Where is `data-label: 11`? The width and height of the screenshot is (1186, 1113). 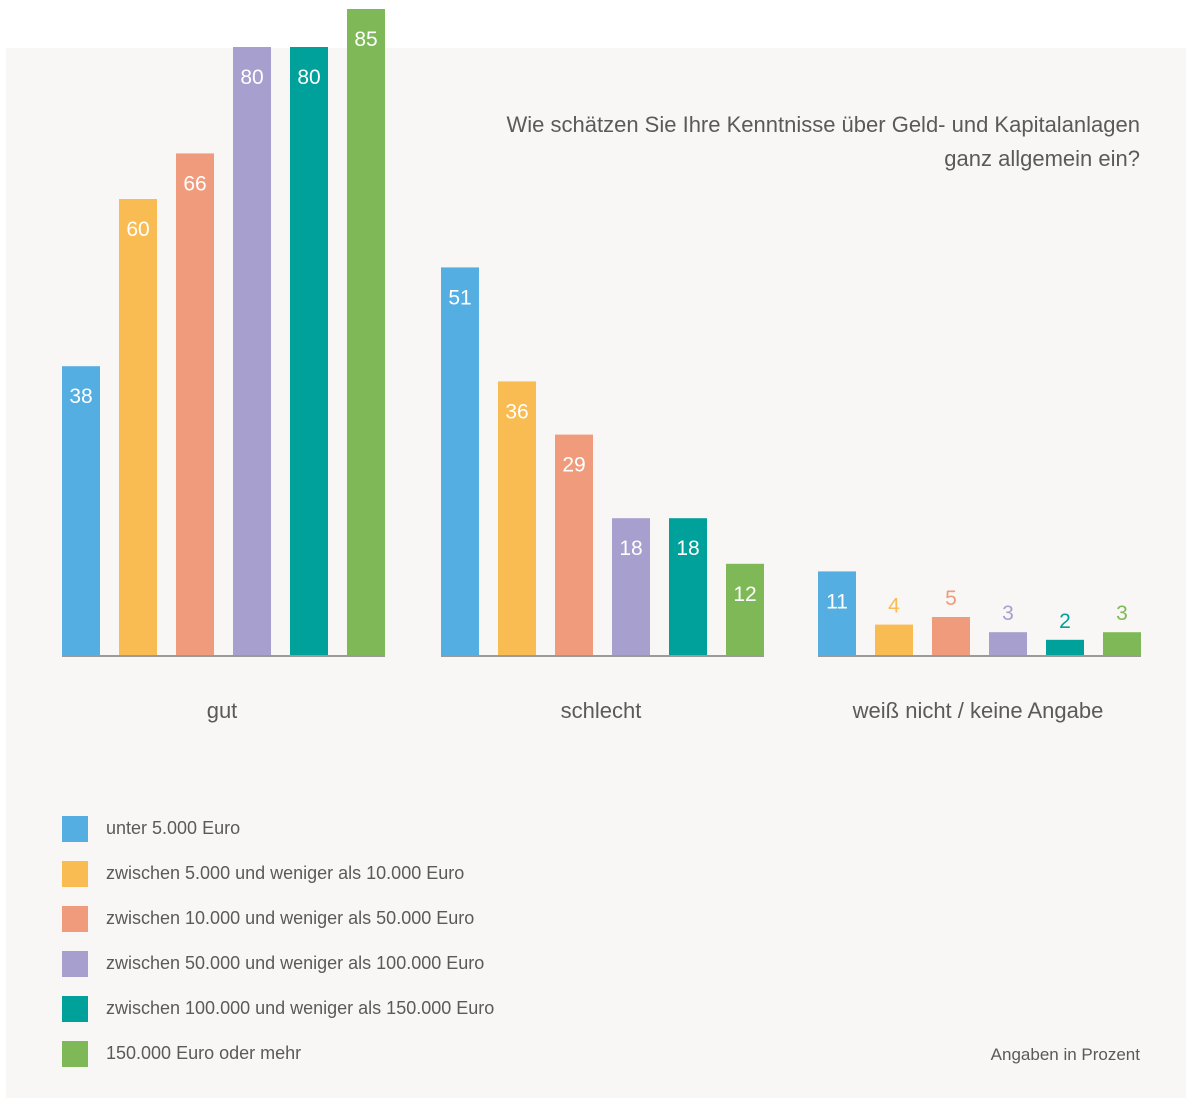
data-label: 11 is located at coordinates (837, 601).